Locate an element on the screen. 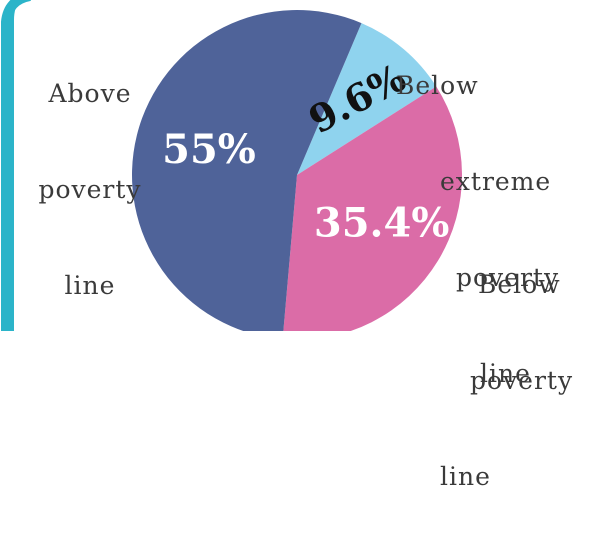  pie-slice-below-extreme-poverty-line is located at coordinates (367, 99).